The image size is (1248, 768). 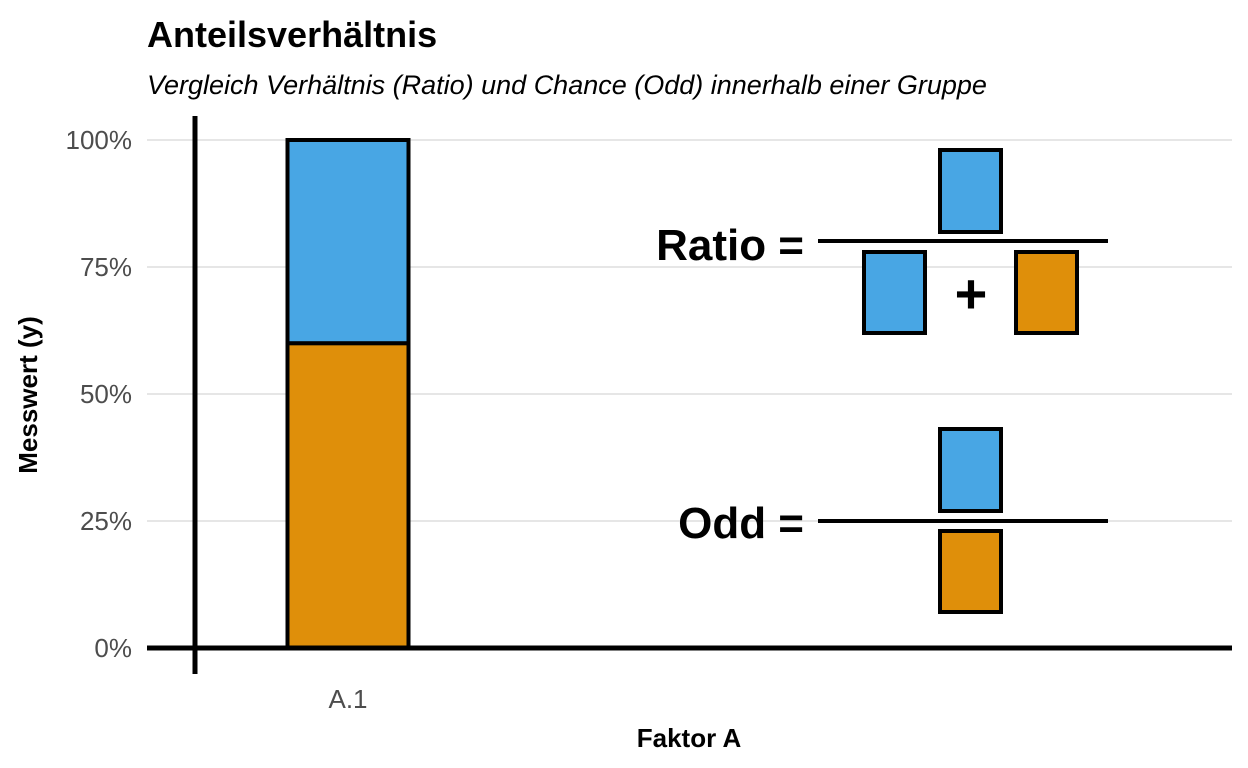 I want to click on x-tick-label: A.1, so click(x=347, y=699).